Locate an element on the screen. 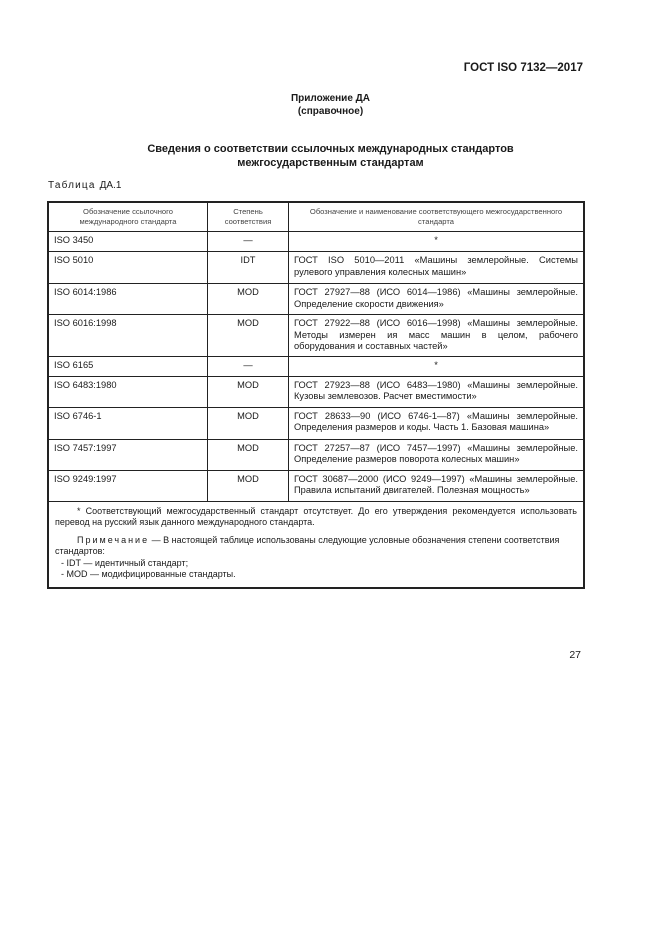  table-row: ISO 6165— * is located at coordinates (316, 366).